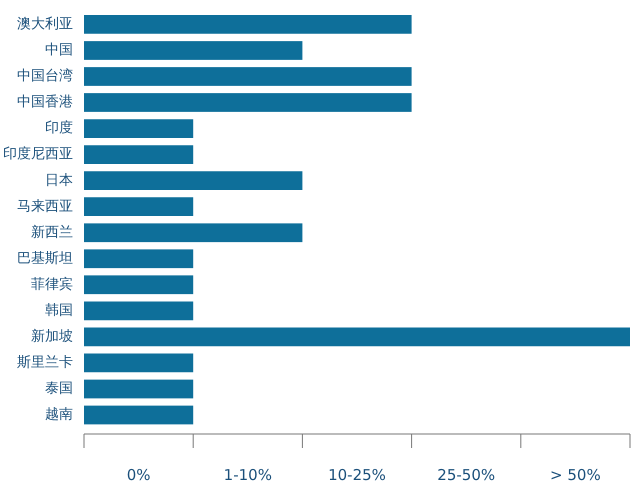 The width and height of the screenshot is (638, 500). I want to click on y-tick-label: 新西兰, so click(52, 232).